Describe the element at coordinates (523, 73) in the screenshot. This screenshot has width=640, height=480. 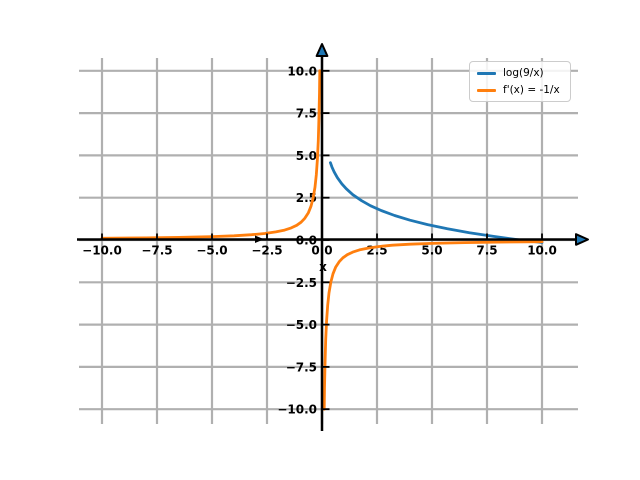
I see `legend-label: log(9/x)` at that location.